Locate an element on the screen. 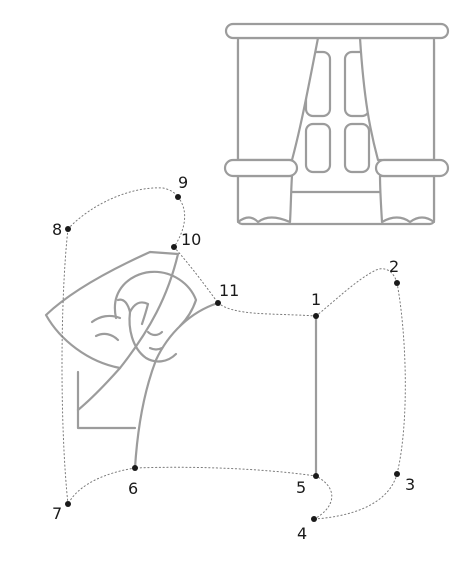 This screenshot has height=570, width=467. dot-label-11: 11 is located at coordinates (229, 290).